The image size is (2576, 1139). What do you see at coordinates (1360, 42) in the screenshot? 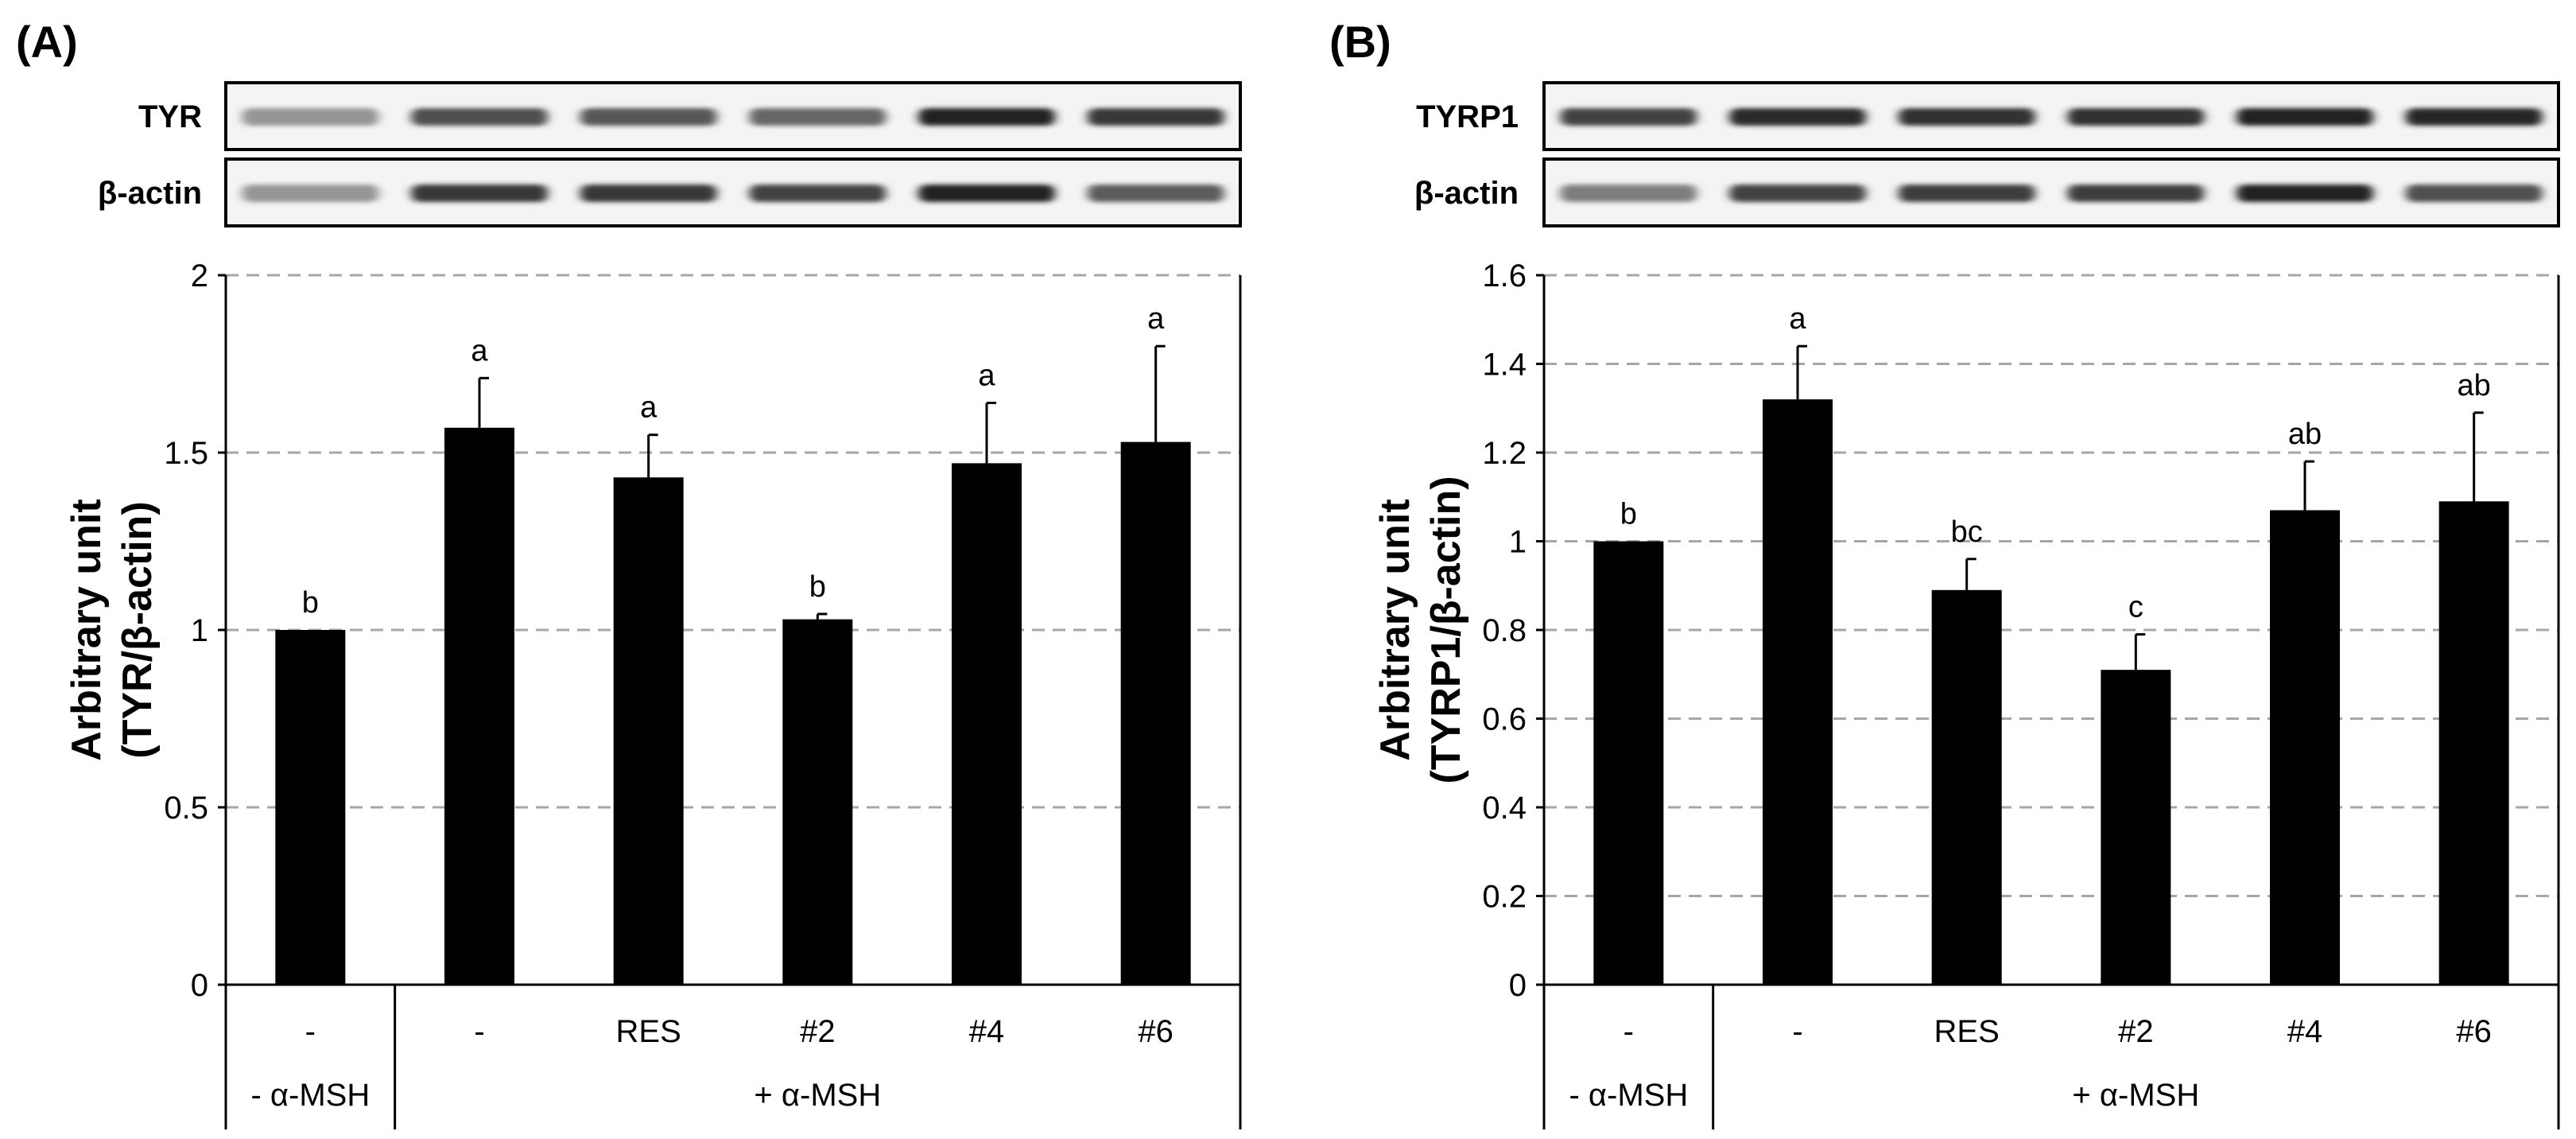
I see `panel-label: (B)` at bounding box center [1360, 42].